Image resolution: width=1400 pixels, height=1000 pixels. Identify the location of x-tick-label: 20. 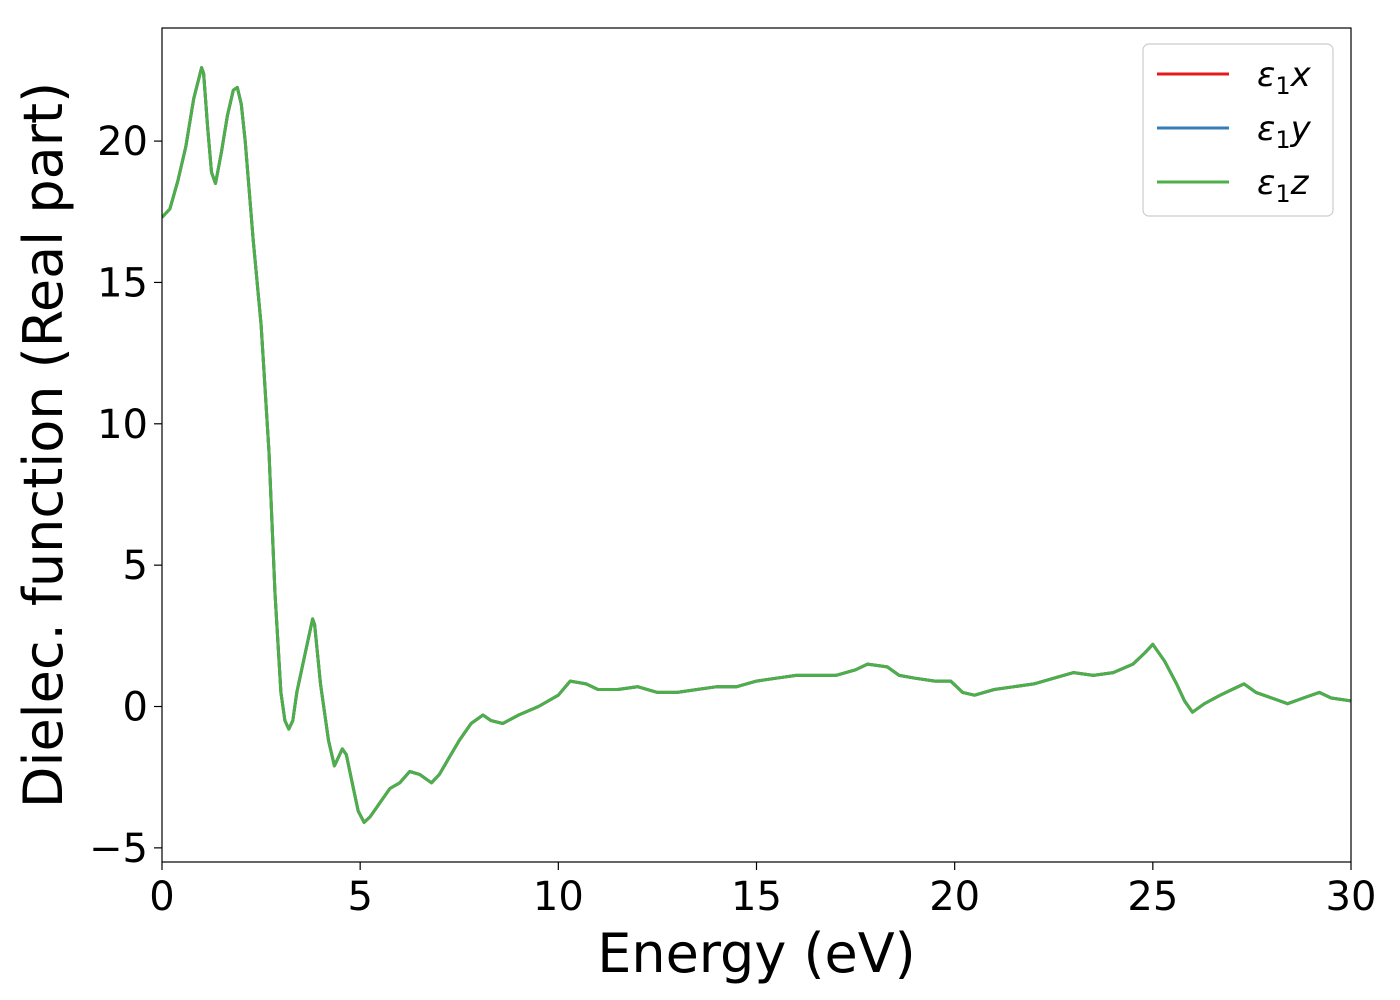
(954, 897).